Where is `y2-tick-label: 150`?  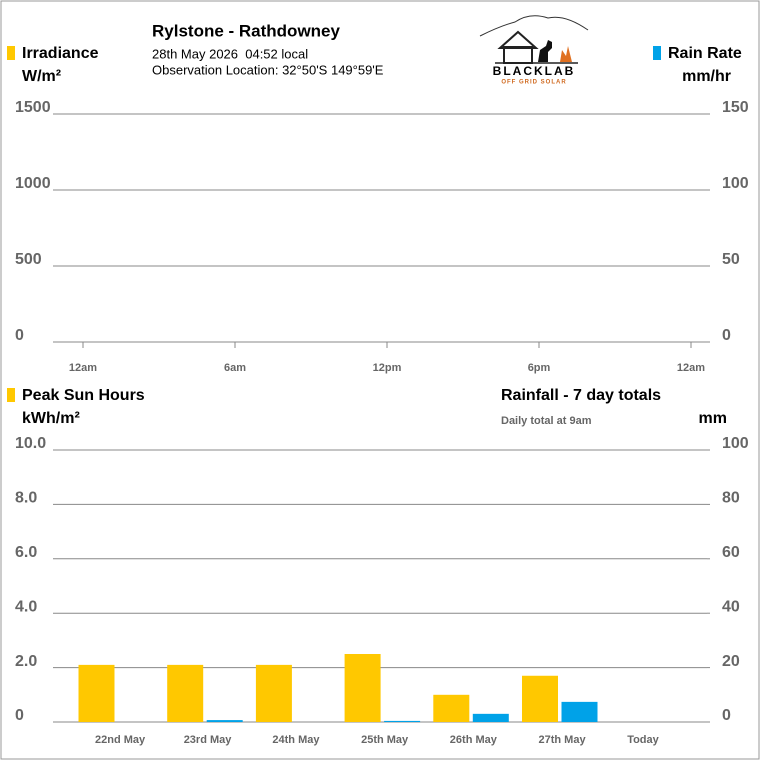
y2-tick-label: 150 is located at coordinates (735, 107).